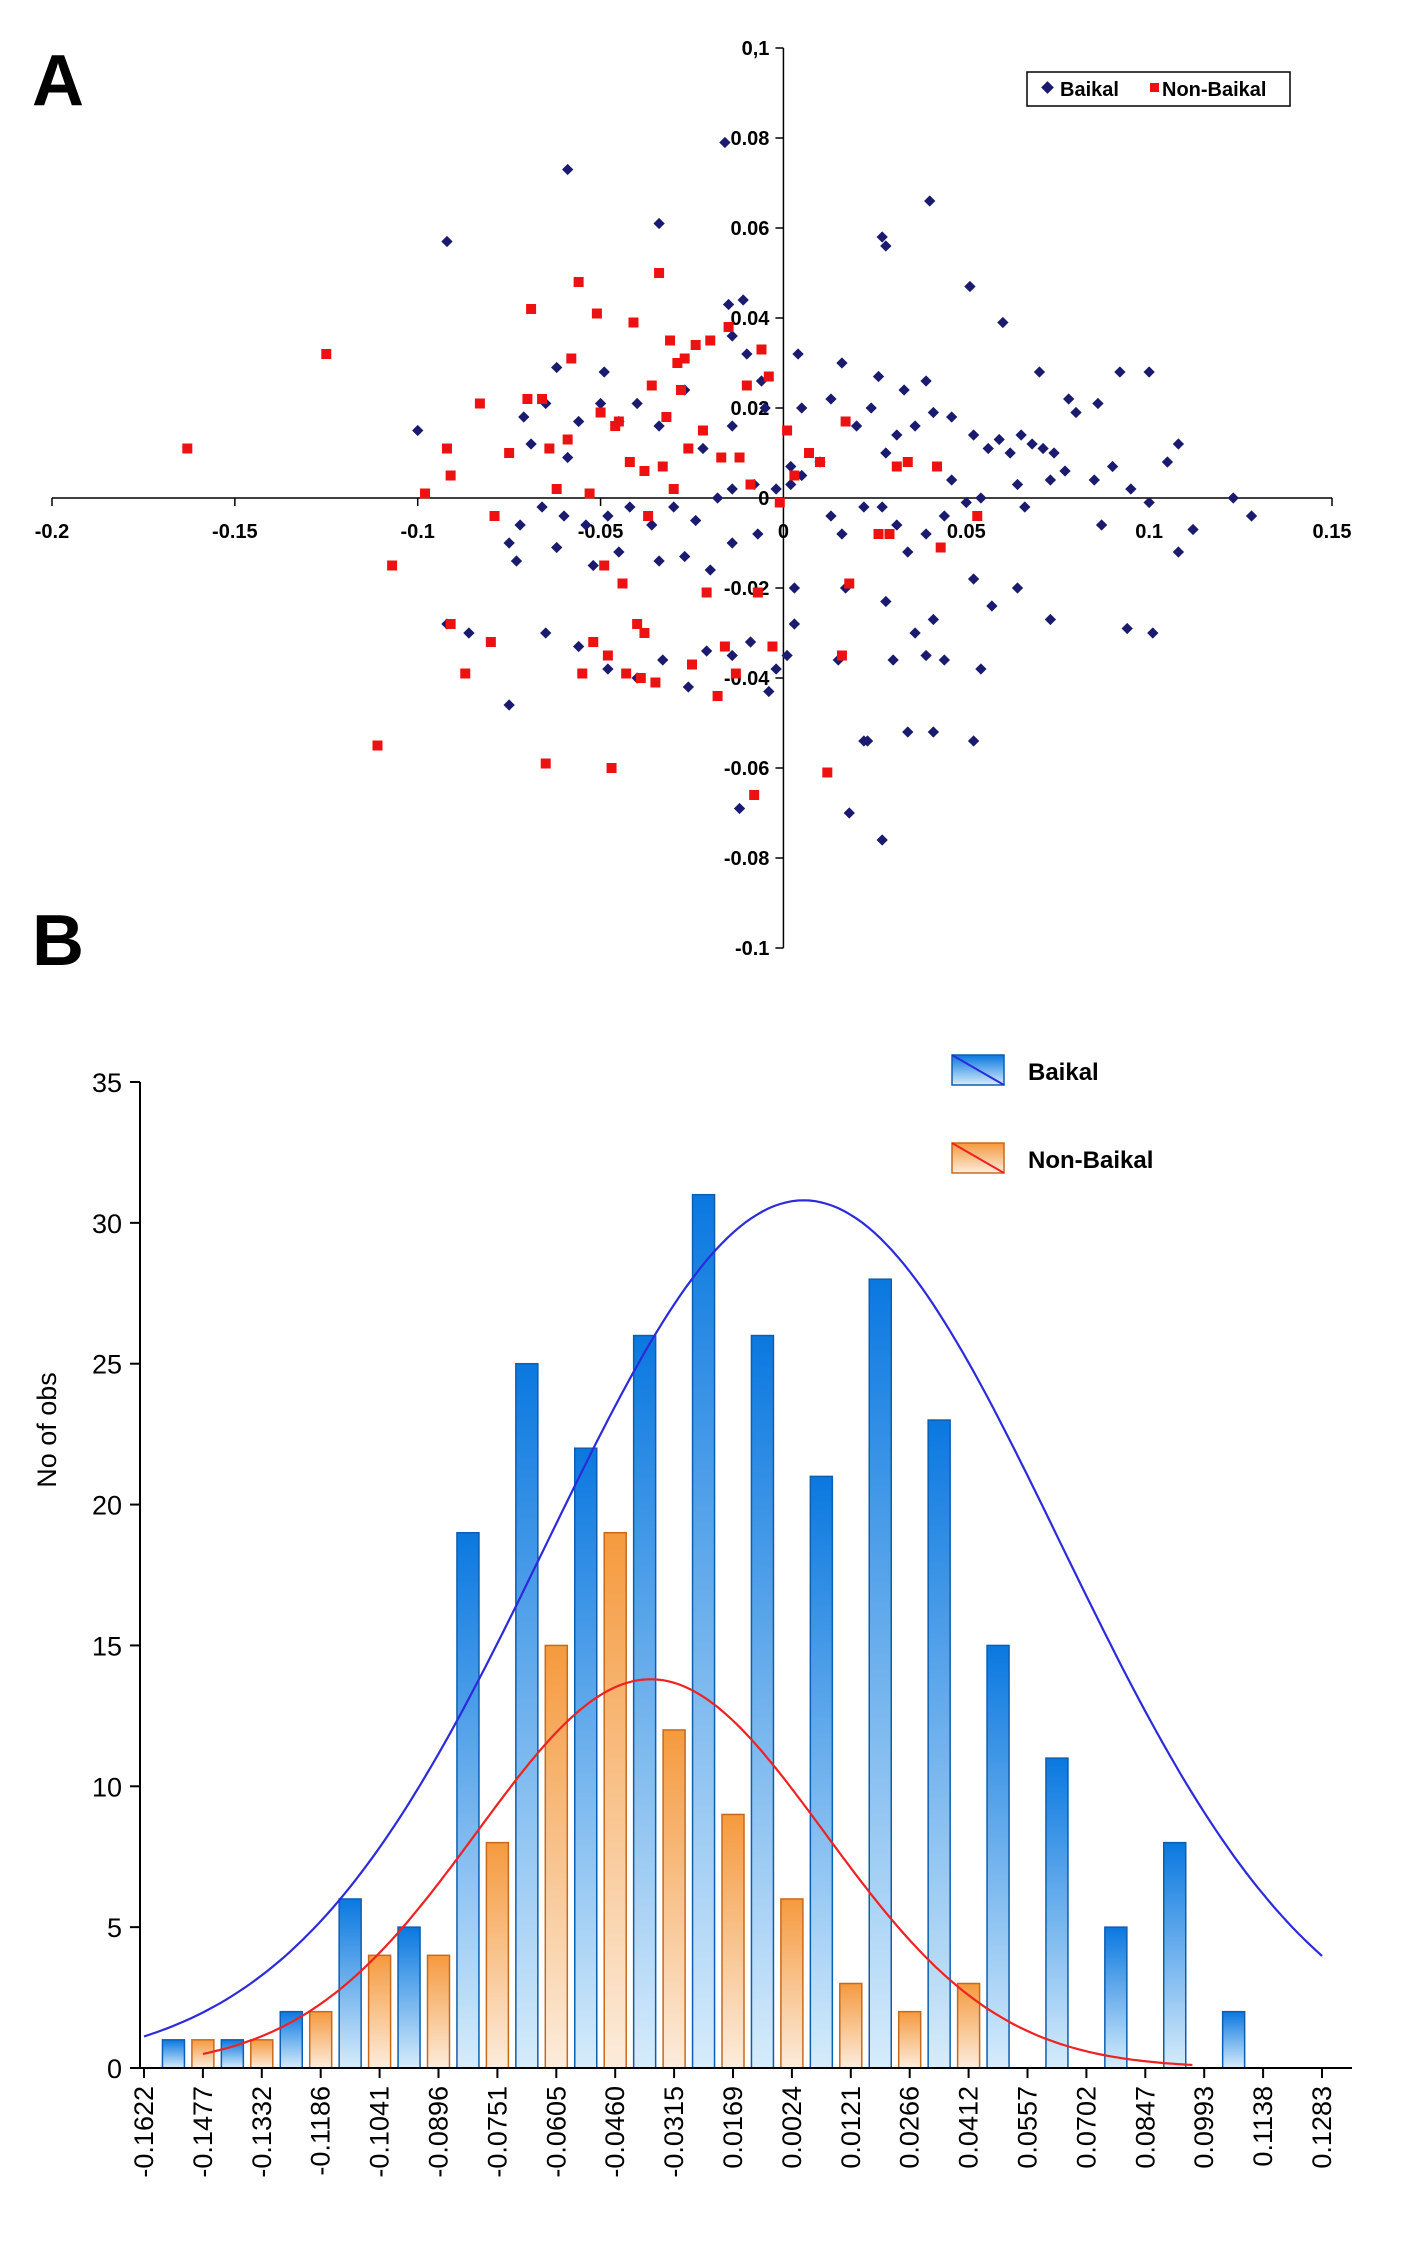  I want to click on scatter-x-tick-label: -0.2, so click(52, 532).